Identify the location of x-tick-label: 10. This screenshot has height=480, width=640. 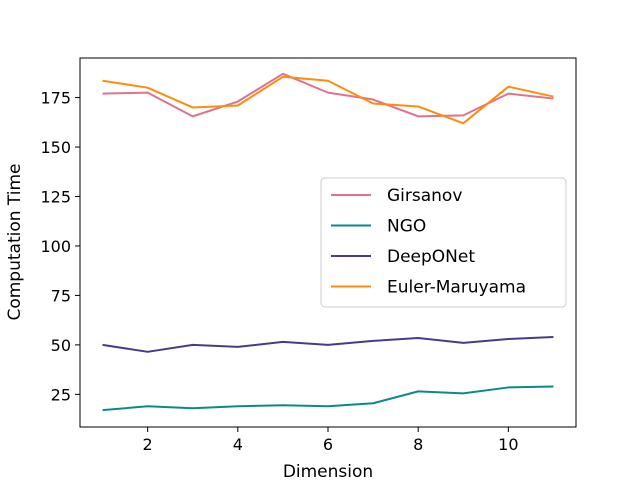
(508, 444).